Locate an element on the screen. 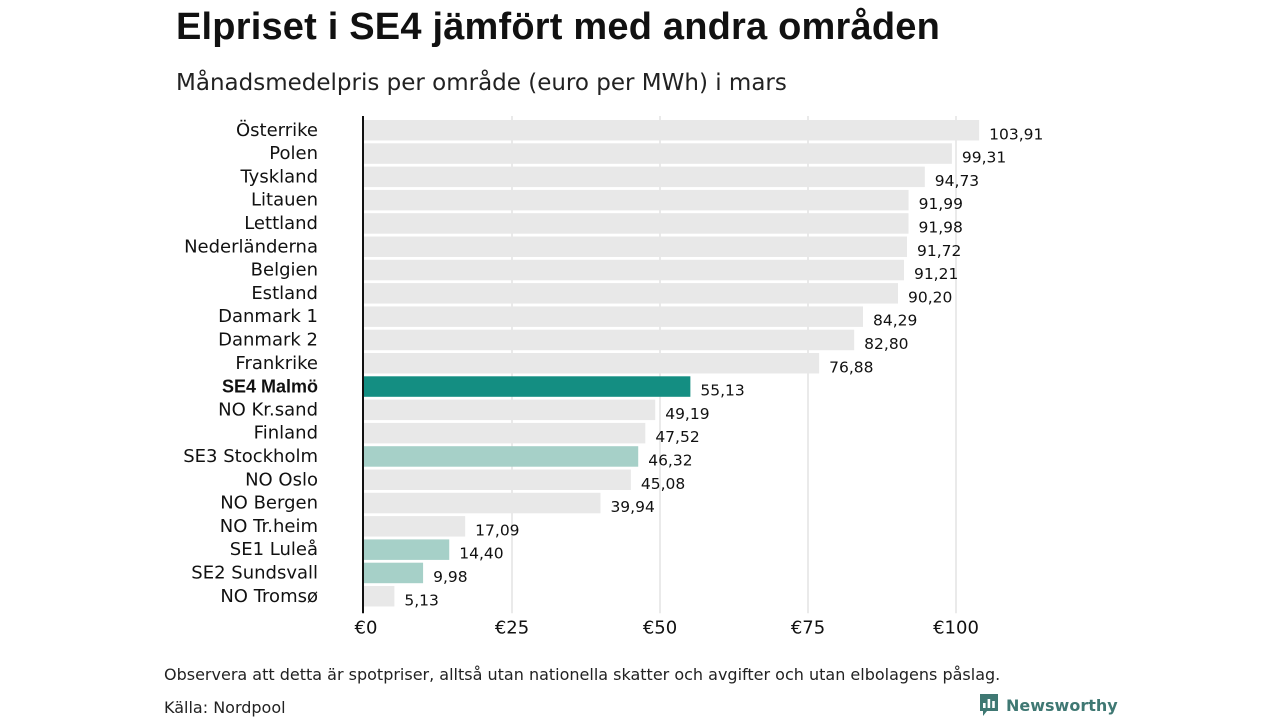 Image resolution: width=1280 pixels, height=720 pixels. value-label-10: 76,88 is located at coordinates (851, 367).